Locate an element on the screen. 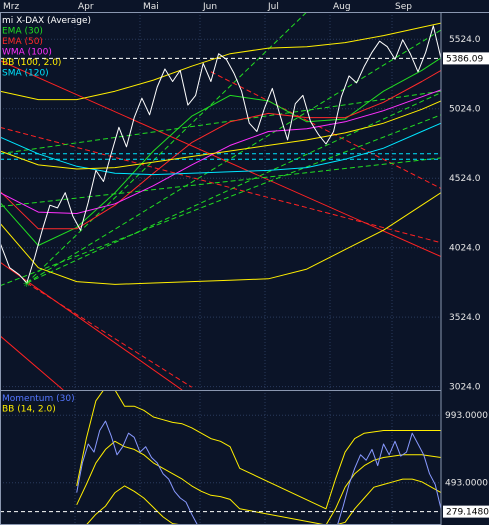 The width and height of the screenshot is (489, 525). price-tick-label: 4524.0 is located at coordinates (465, 179).